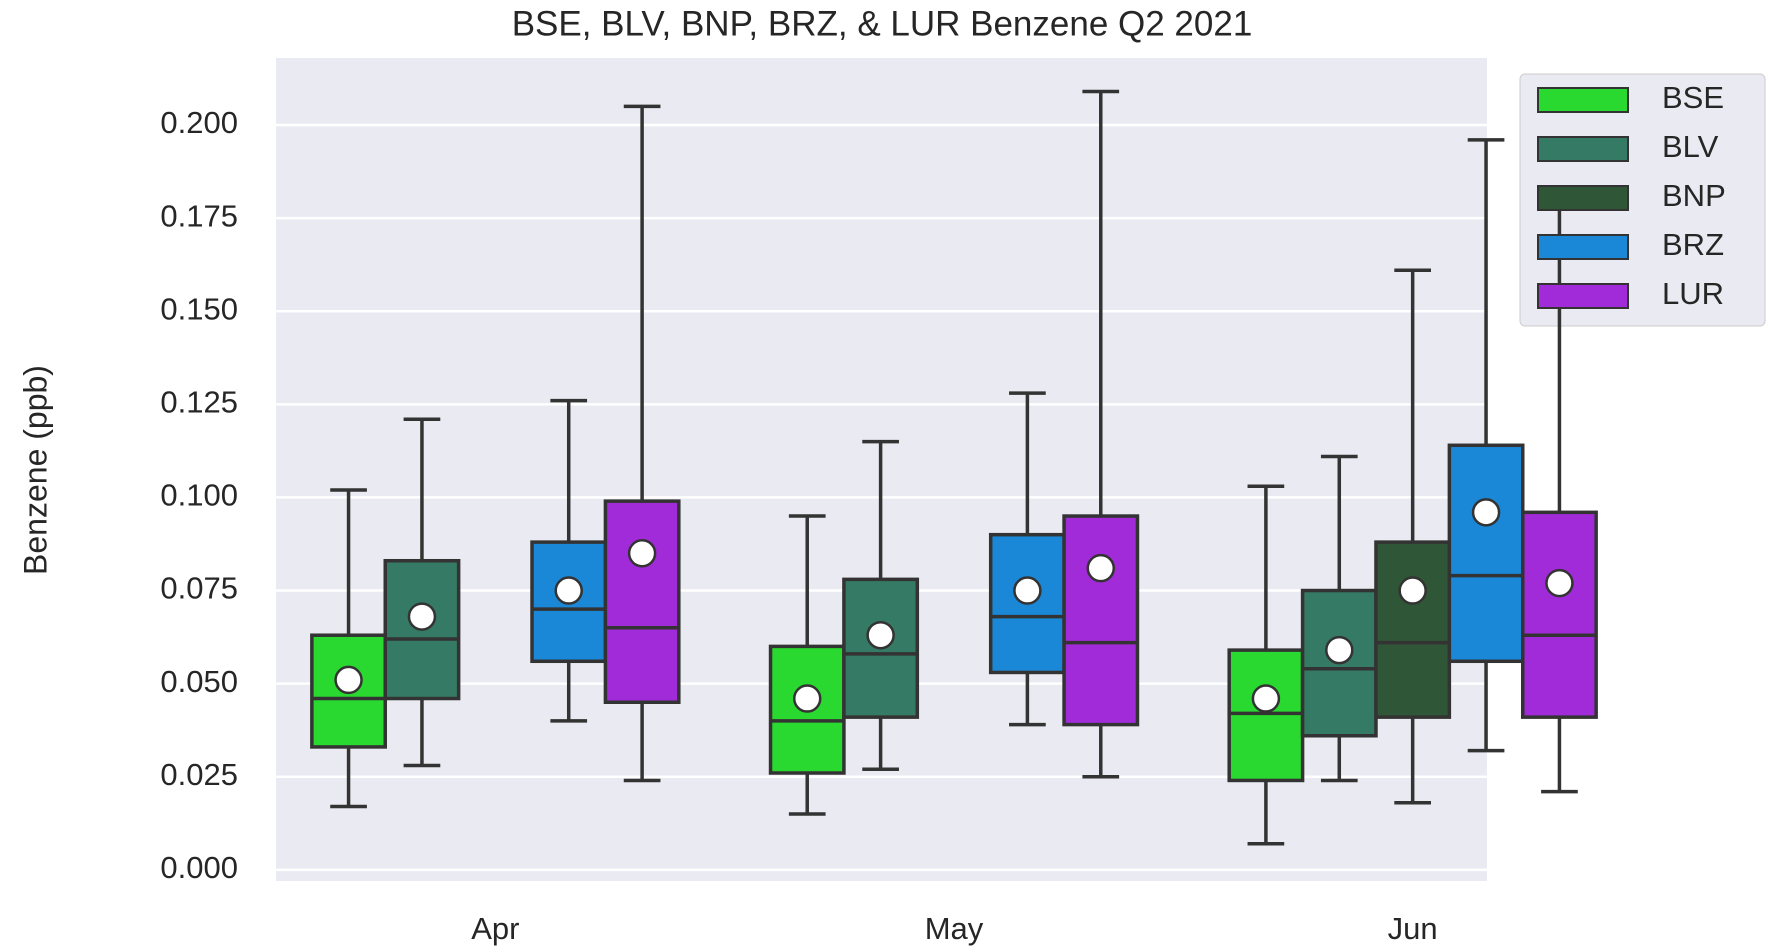 The width and height of the screenshot is (1768, 952). What do you see at coordinates (199, 681) in the screenshot?
I see `y-tick-label: 0.050` at bounding box center [199, 681].